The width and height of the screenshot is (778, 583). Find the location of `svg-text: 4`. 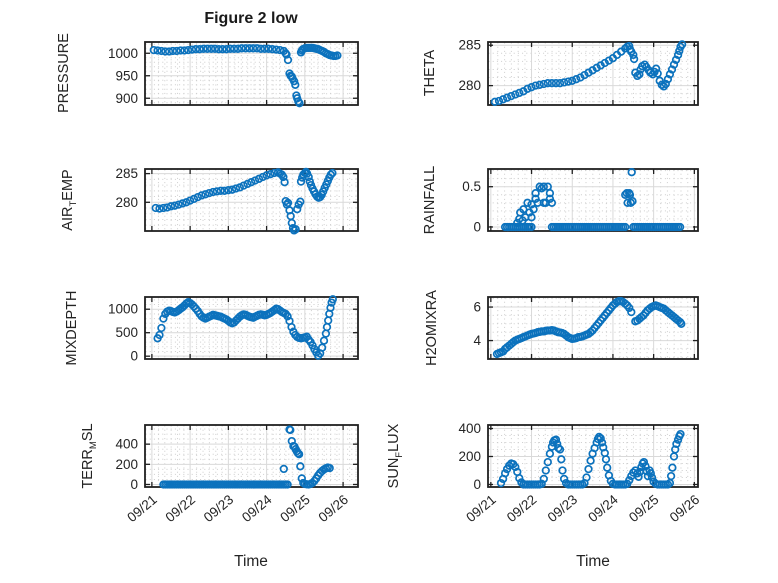

svg-text: 4 is located at coordinates (477, 340).